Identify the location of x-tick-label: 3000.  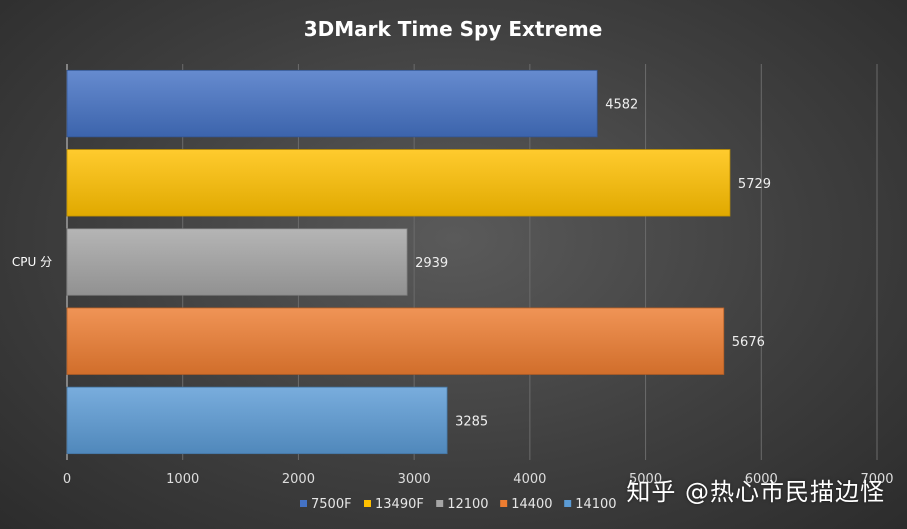
(414, 479).